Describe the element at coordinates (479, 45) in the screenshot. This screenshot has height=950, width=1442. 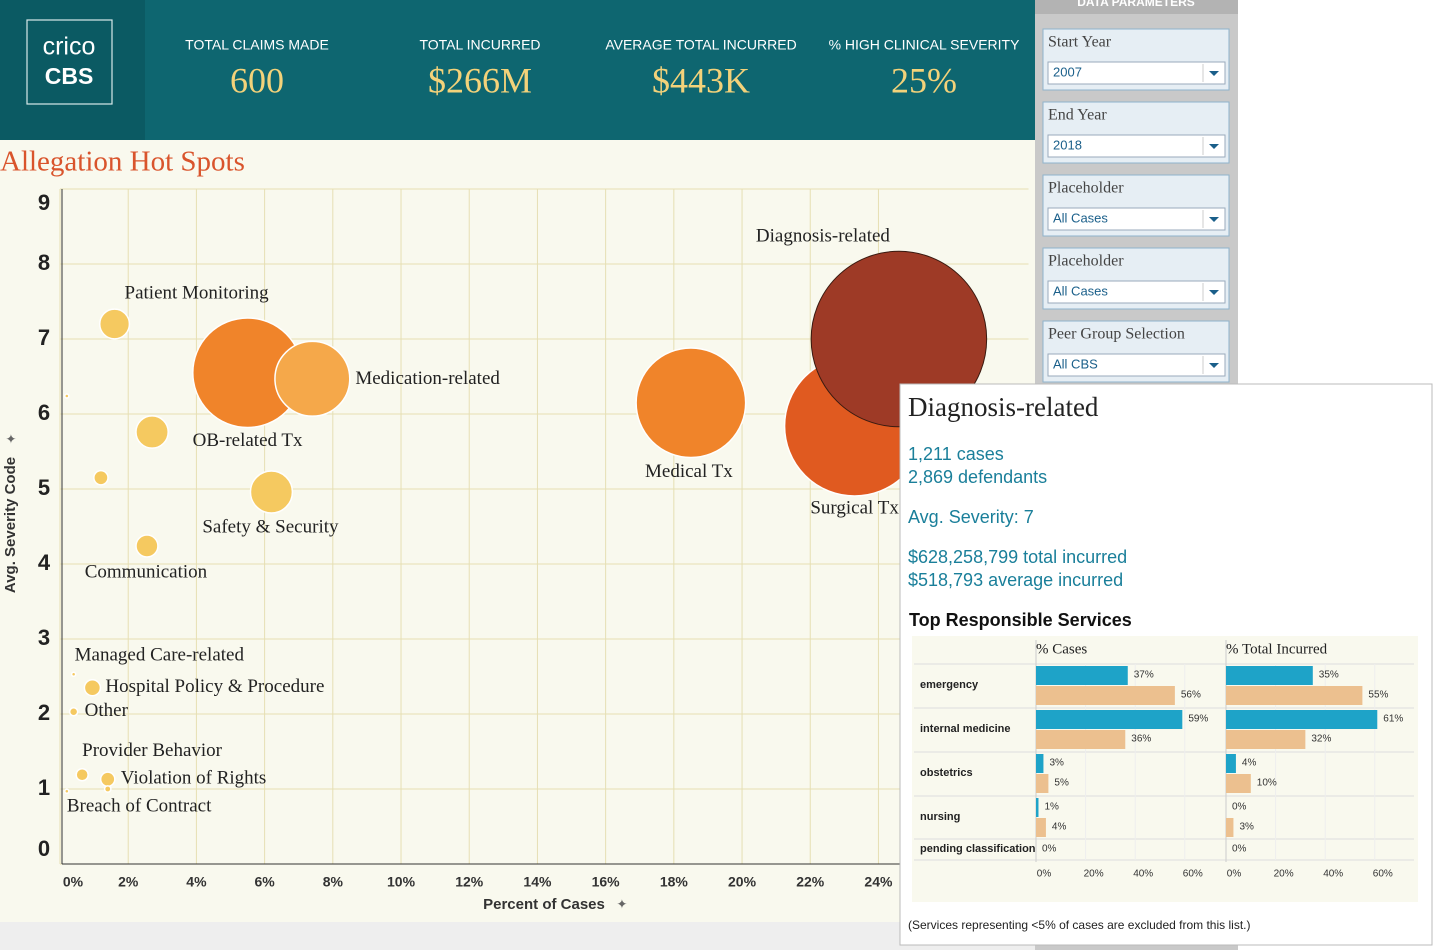
I see `kpi-label: TOTAL INCURRED` at that location.